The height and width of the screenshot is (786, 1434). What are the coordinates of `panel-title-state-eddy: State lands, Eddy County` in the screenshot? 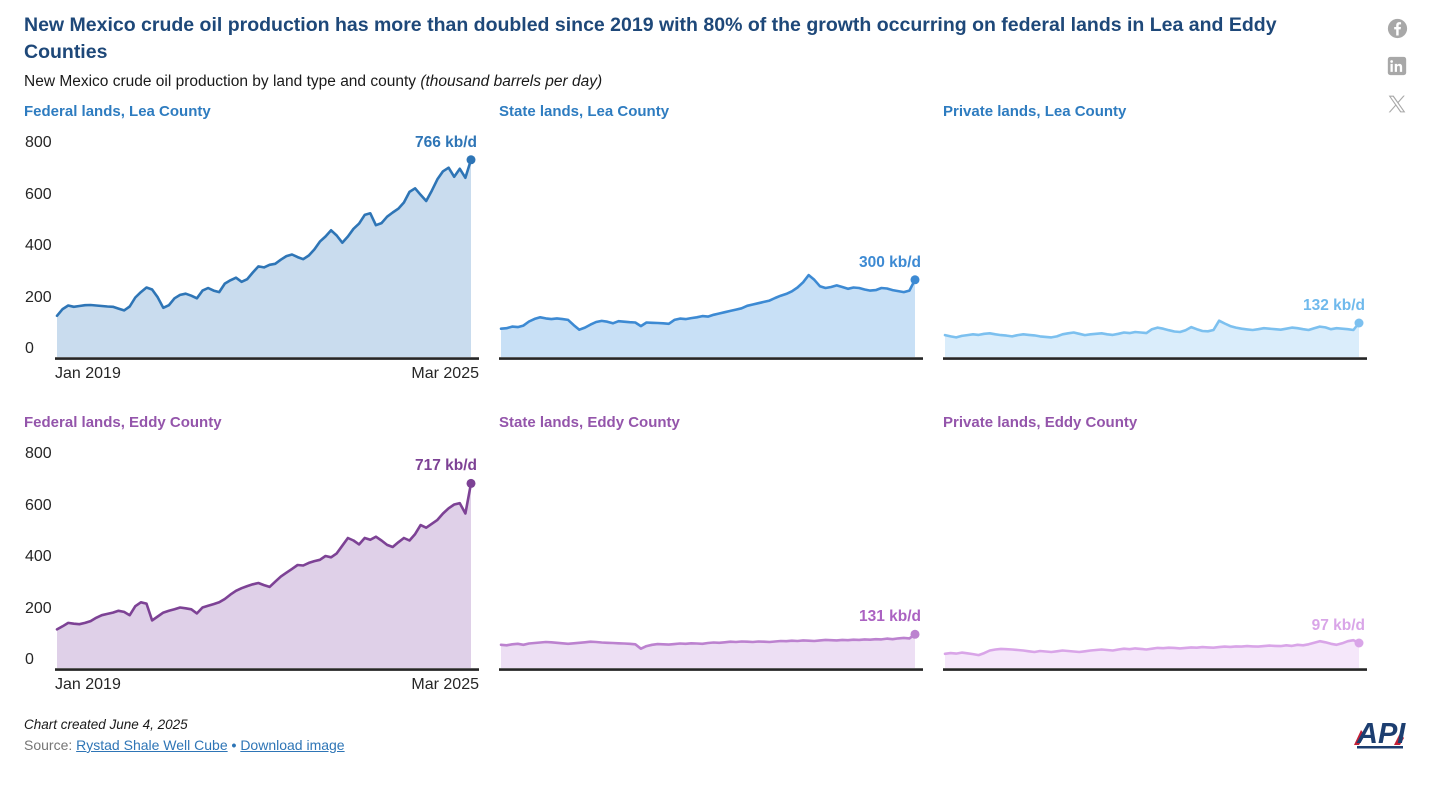 It's located at (589, 422).